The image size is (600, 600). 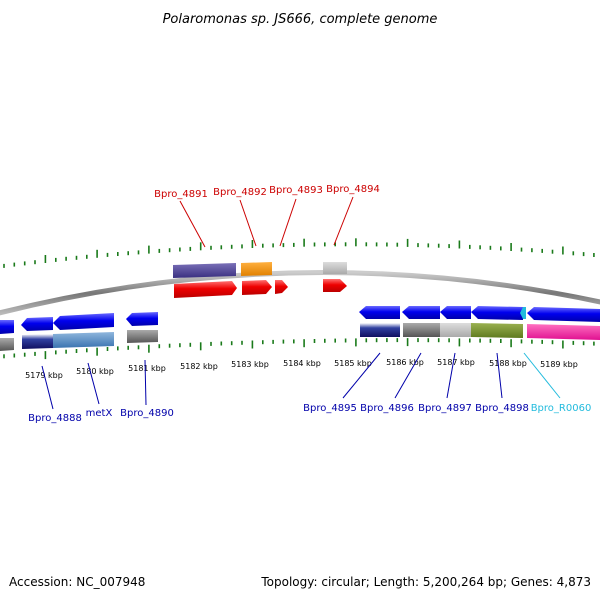 What do you see at coordinates (83, 321) in the screenshot?
I see `gene-metx` at bounding box center [83, 321].